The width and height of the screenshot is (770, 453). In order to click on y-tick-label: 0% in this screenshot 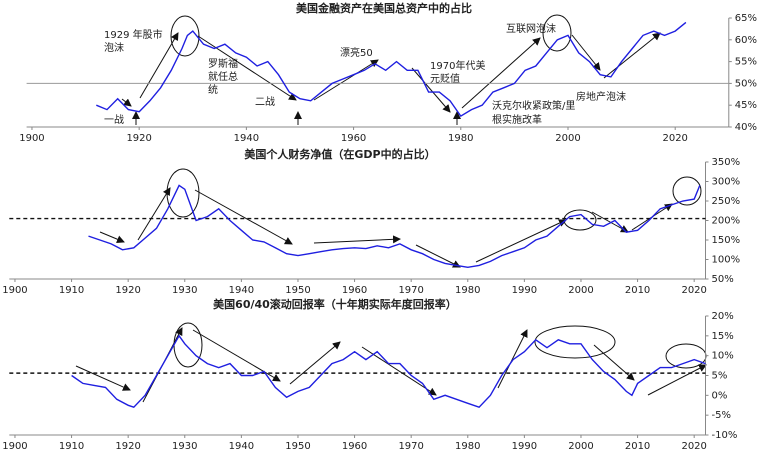, I will do `click(720, 395)`.